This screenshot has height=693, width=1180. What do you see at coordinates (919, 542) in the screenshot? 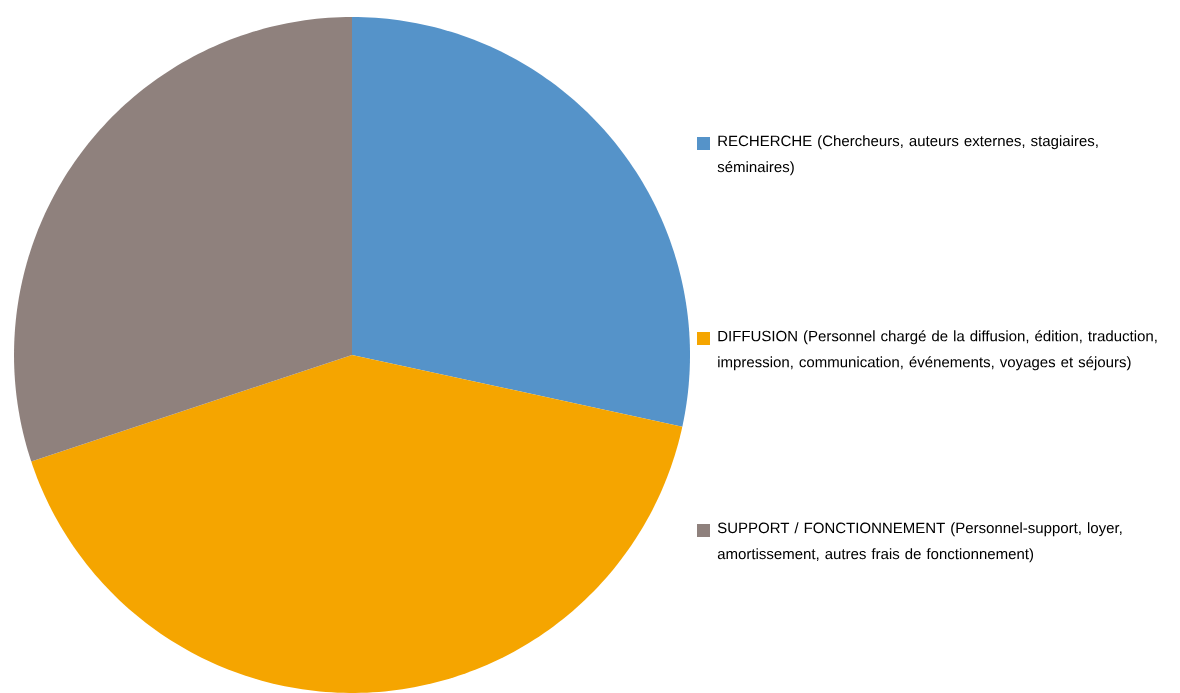
I see `legend-label: SUPPORT / FONCTIONNEMENT (Personnel-support, loyer, amortissement, autres frais de fonctionnement)` at bounding box center [919, 542].